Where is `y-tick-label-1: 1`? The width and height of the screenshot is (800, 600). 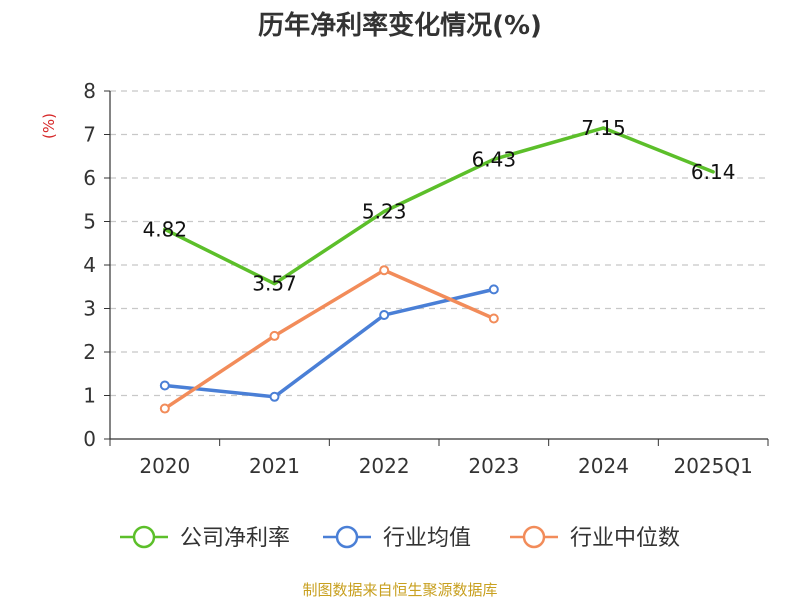
y-tick-label-1: 1 is located at coordinates (89, 396).